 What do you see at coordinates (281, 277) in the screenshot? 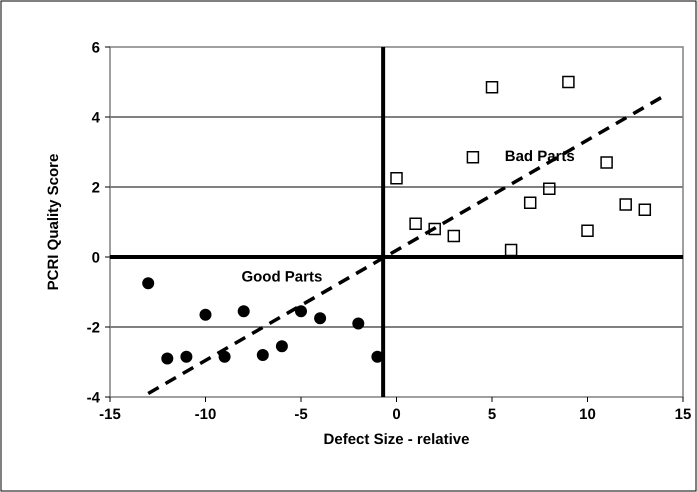
I see `annotation: Good Parts` at bounding box center [281, 277].